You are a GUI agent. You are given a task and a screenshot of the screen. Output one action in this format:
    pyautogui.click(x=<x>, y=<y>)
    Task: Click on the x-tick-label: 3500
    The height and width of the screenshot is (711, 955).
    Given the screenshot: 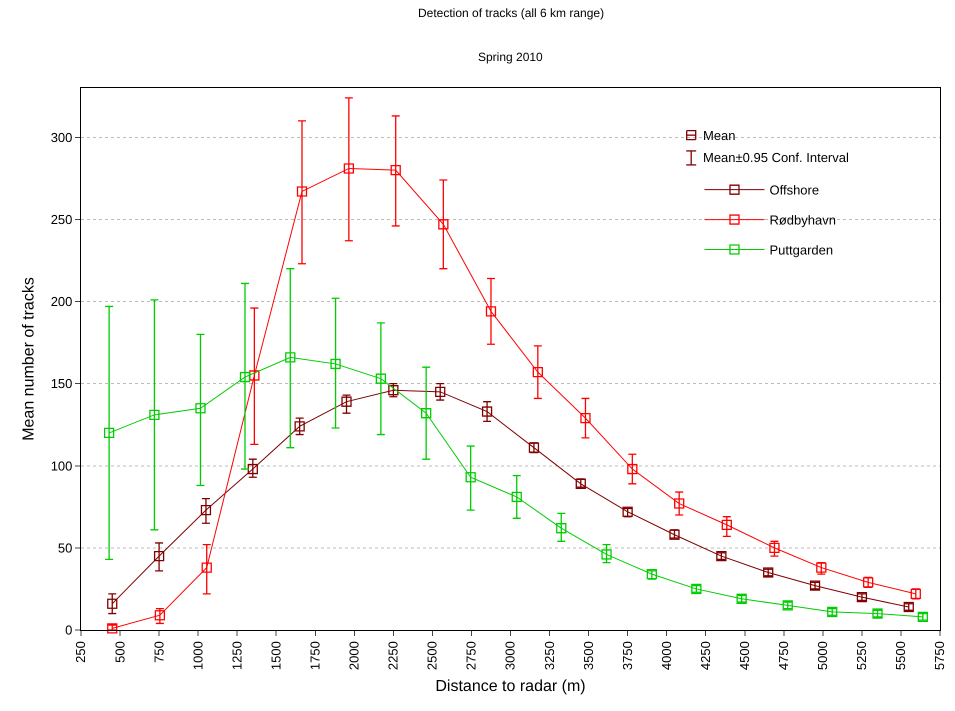 What is the action you would take?
    pyautogui.click(x=588, y=655)
    